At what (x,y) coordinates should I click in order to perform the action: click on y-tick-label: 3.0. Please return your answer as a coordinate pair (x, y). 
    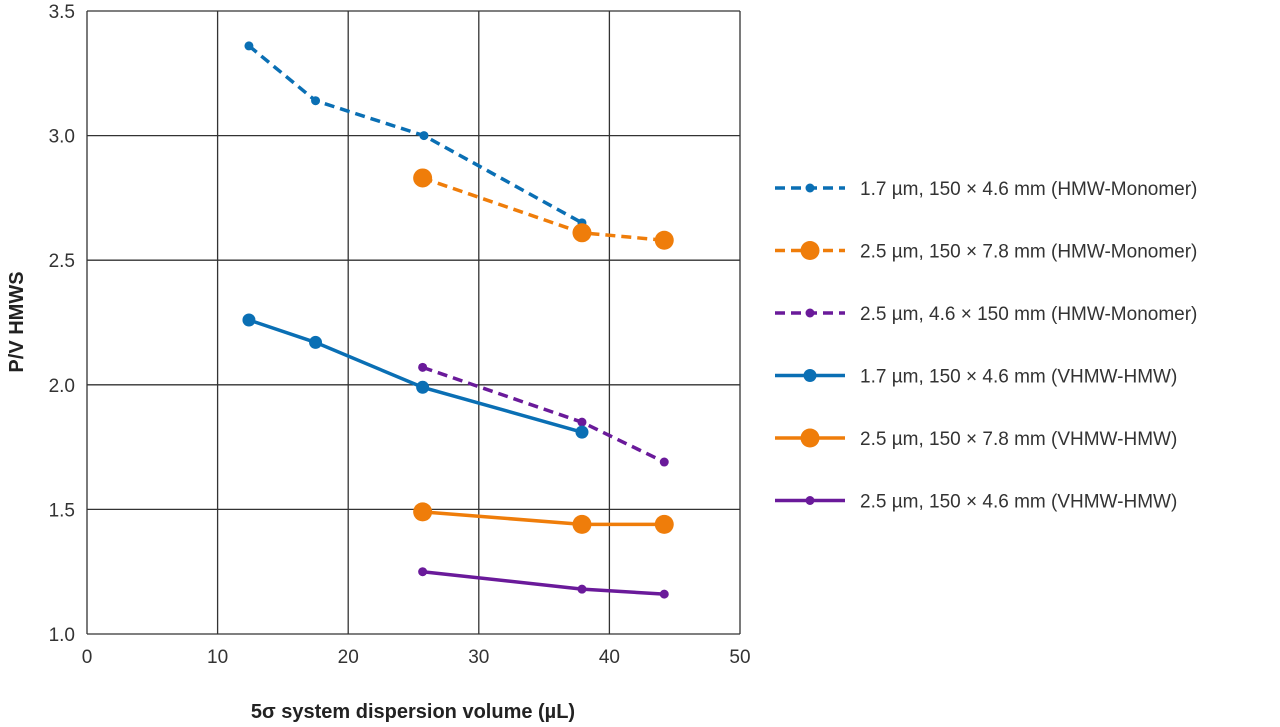
    Looking at the image, I should click on (62, 137).